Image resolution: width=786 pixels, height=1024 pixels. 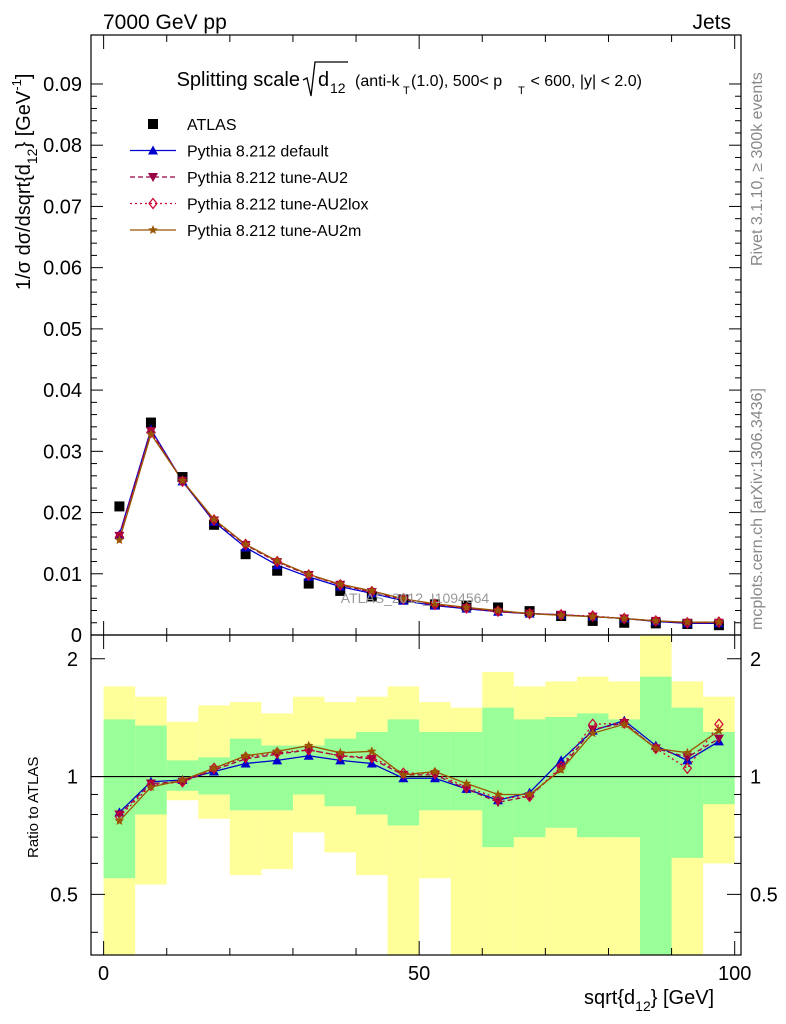 I want to click on series-line, so click(x=418, y=527).